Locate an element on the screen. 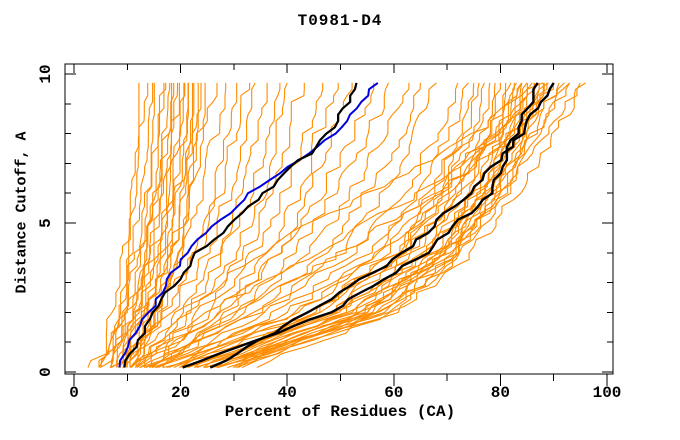 The image size is (680, 440). x-tick-label-60: 60 is located at coordinates (393, 393).